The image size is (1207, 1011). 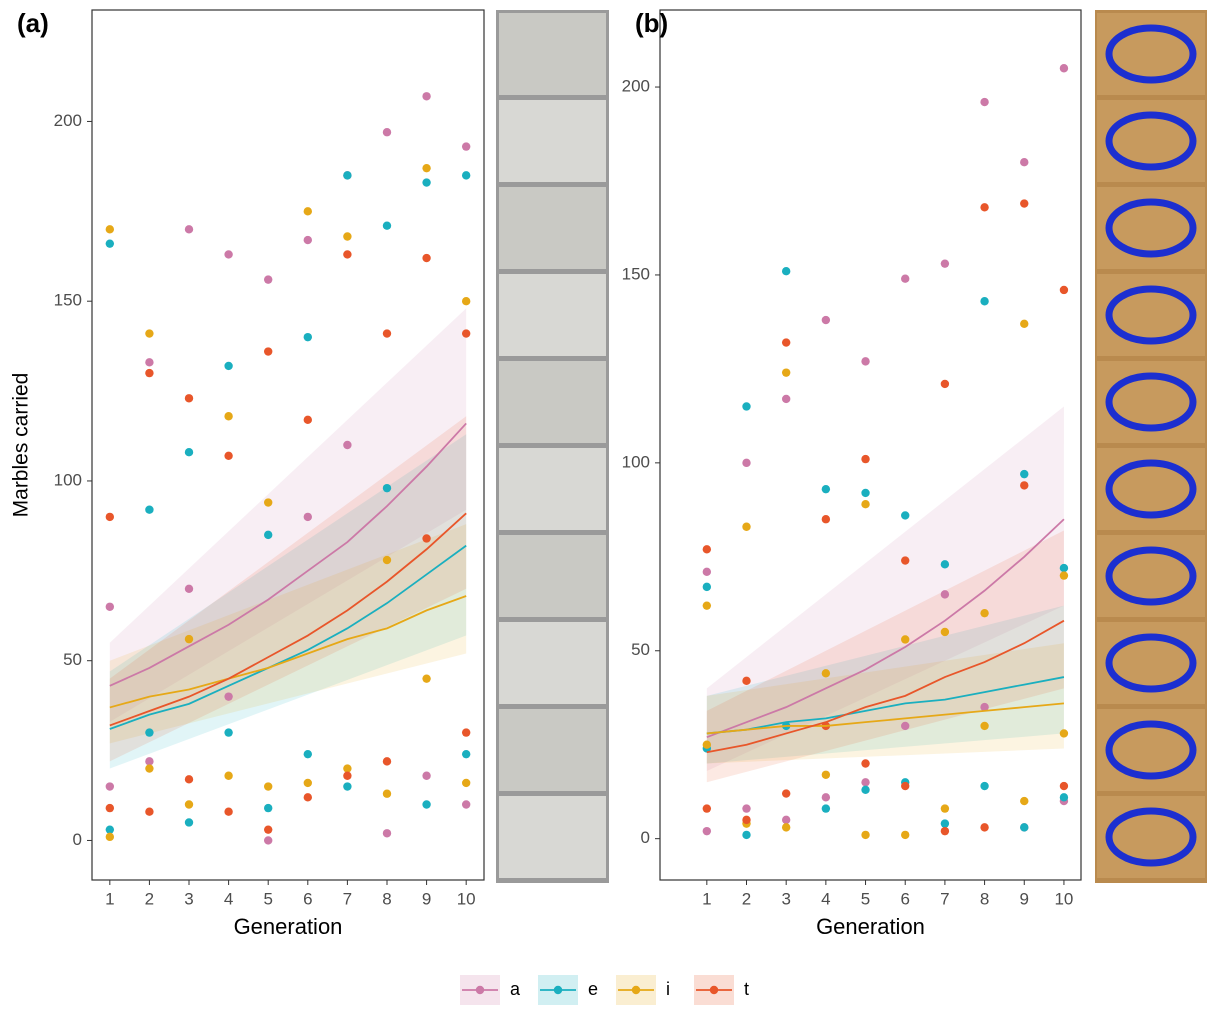 I want to click on x-tick-label: 9, so click(x=1024, y=898).